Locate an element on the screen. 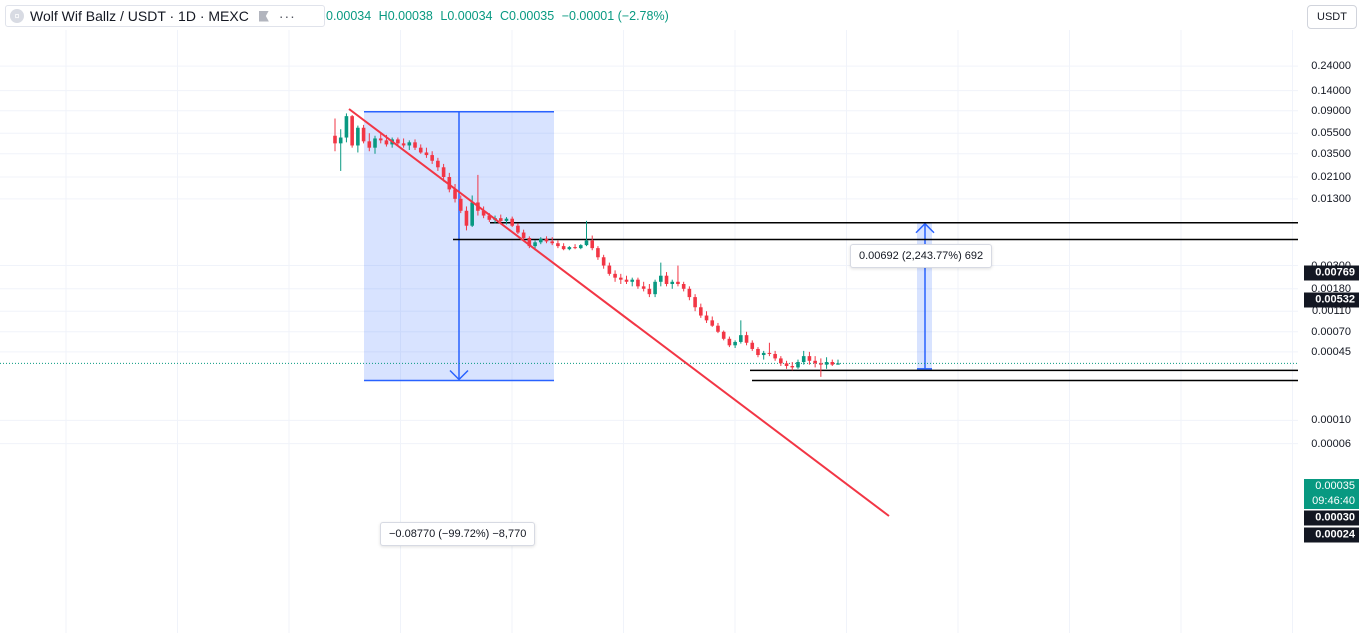 Image resolution: width=1365 pixels, height=633 pixels. axis-tick-label: 0.02100 is located at coordinates (1331, 177).